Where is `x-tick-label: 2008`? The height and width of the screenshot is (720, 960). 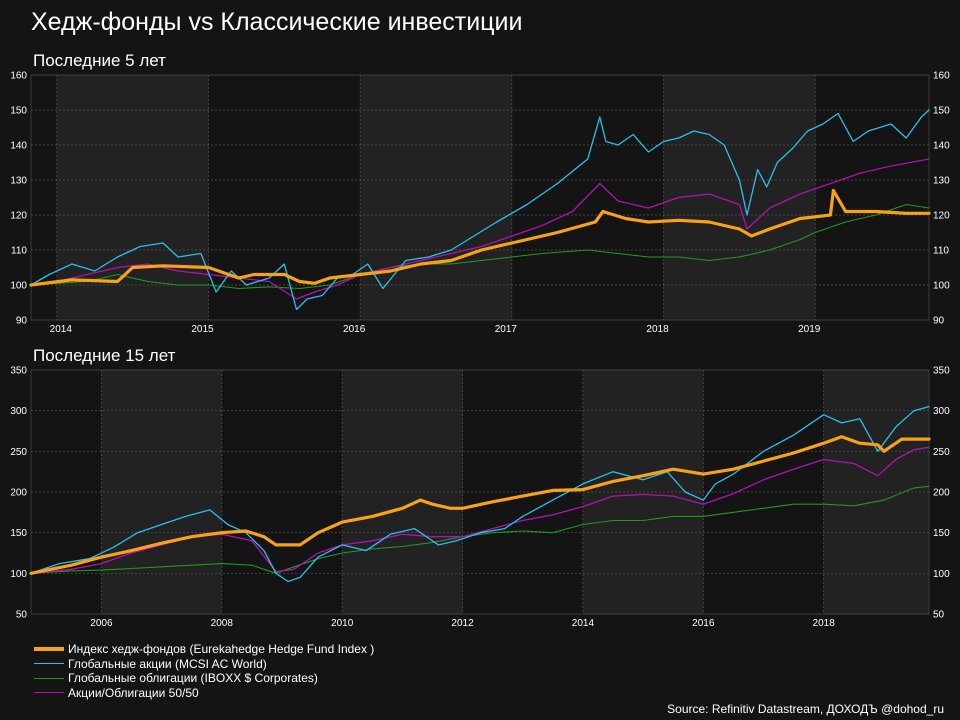 x-tick-label: 2008 is located at coordinates (222, 623).